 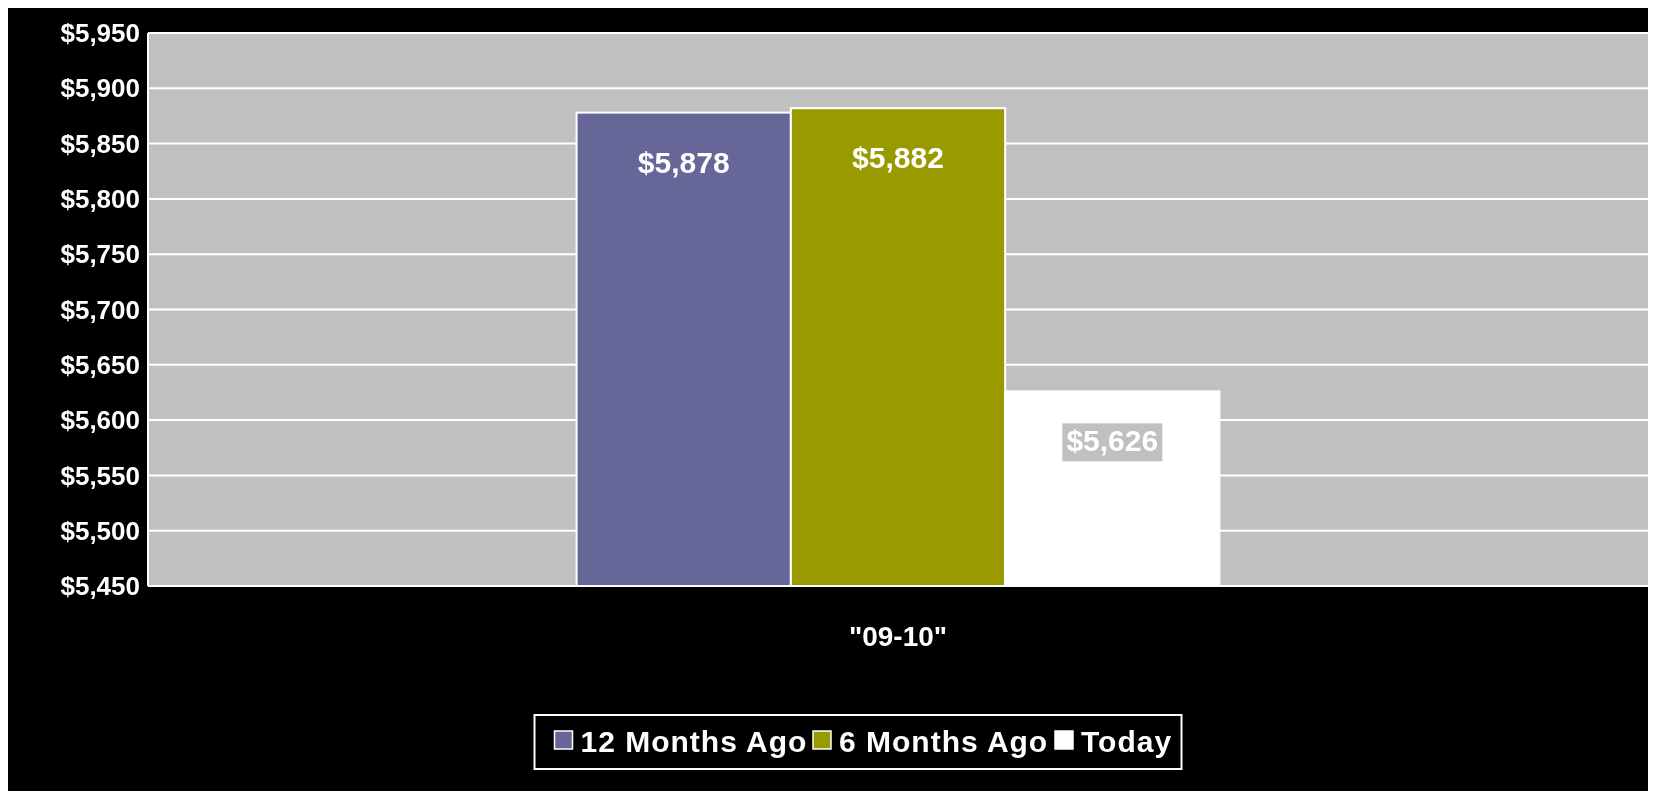 I want to click on y-tick-label: $5,750, so click(x=100, y=254).